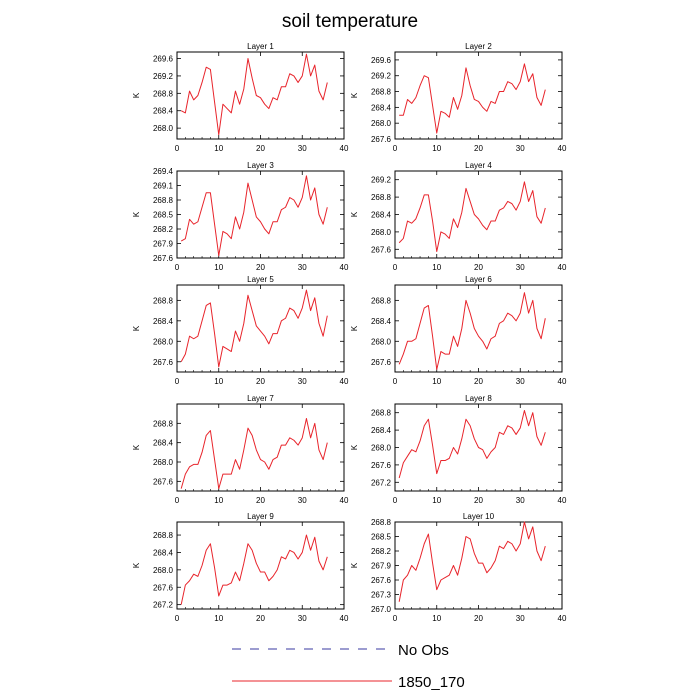  I want to click on y-axis-label-layer-1: K, so click(136, 95).